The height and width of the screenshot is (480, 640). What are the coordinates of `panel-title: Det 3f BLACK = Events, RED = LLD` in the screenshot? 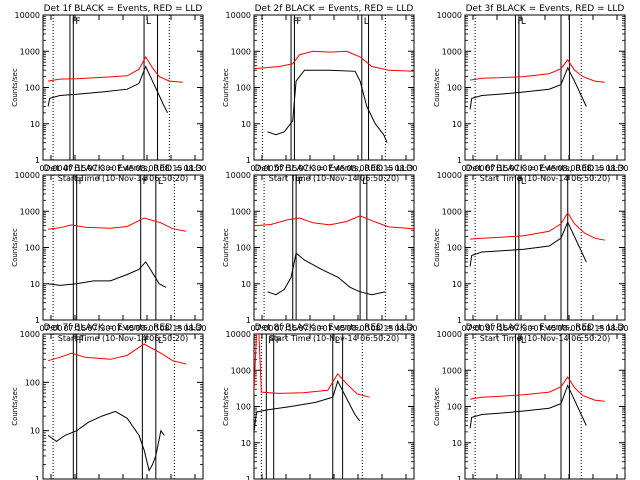 It's located at (545, 9).